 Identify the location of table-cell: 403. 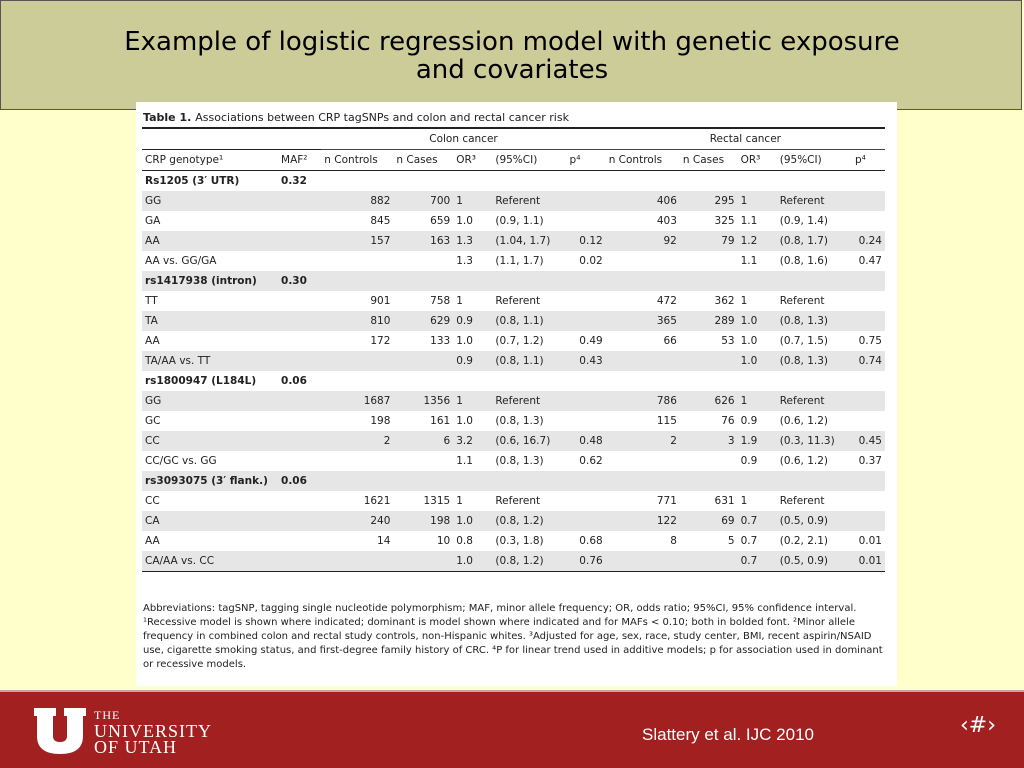
(666, 221).